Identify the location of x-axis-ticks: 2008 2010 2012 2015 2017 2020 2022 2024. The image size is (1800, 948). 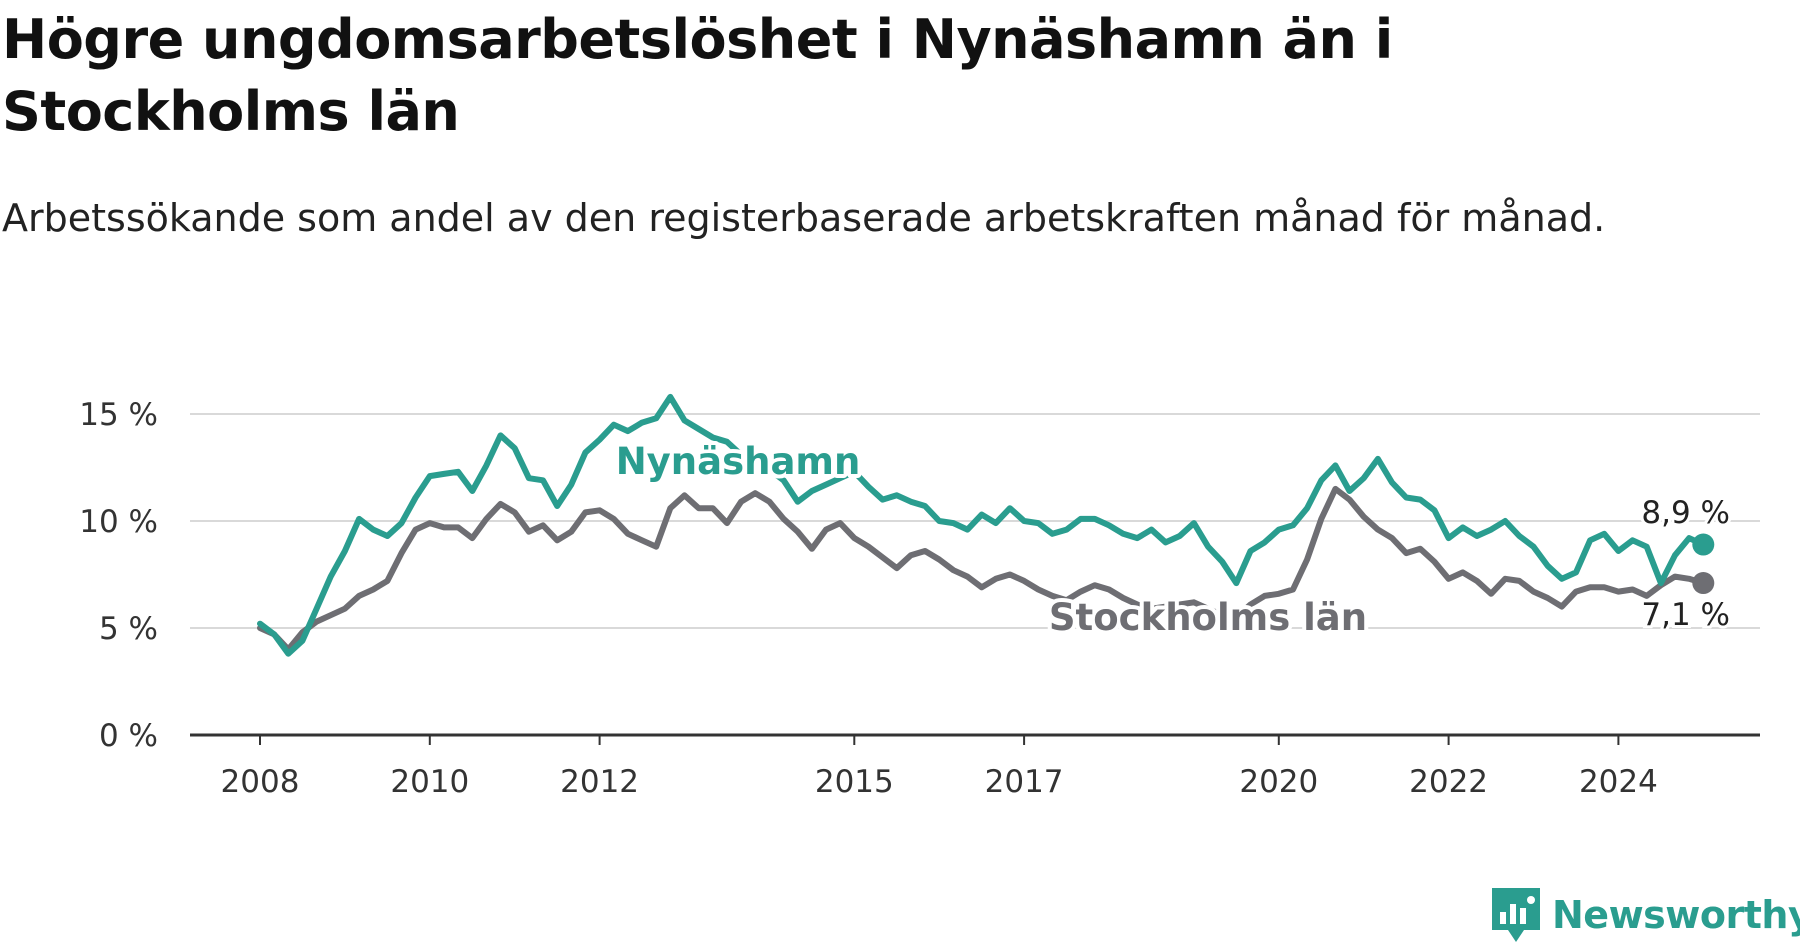
(939, 767).